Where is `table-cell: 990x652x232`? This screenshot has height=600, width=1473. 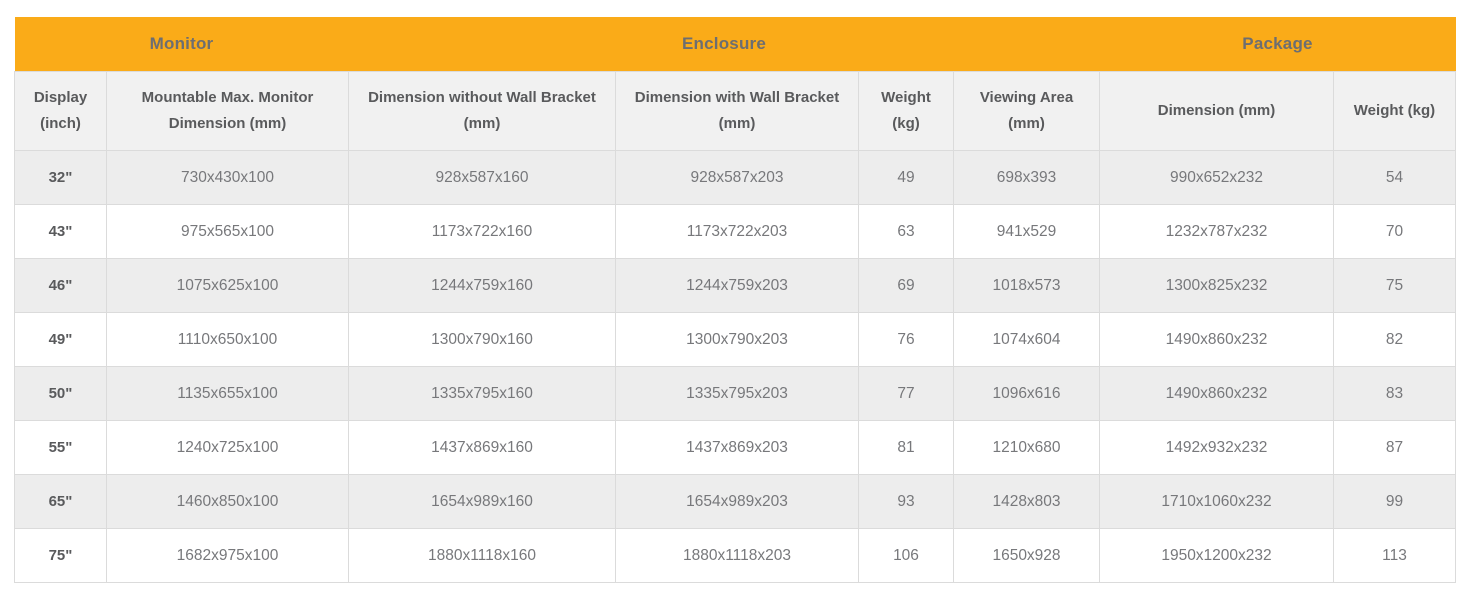 table-cell: 990x652x232 is located at coordinates (1216, 177).